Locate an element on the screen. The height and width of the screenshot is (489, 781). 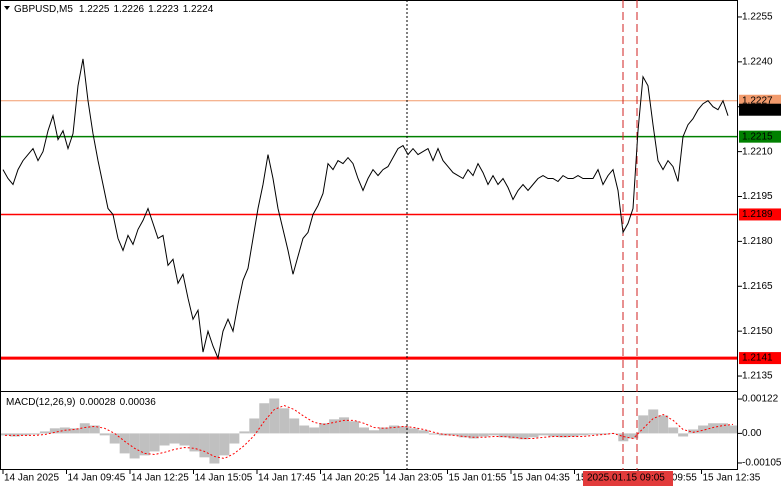
symbol: GBPUSD,M5 is located at coordinates (43, 9).